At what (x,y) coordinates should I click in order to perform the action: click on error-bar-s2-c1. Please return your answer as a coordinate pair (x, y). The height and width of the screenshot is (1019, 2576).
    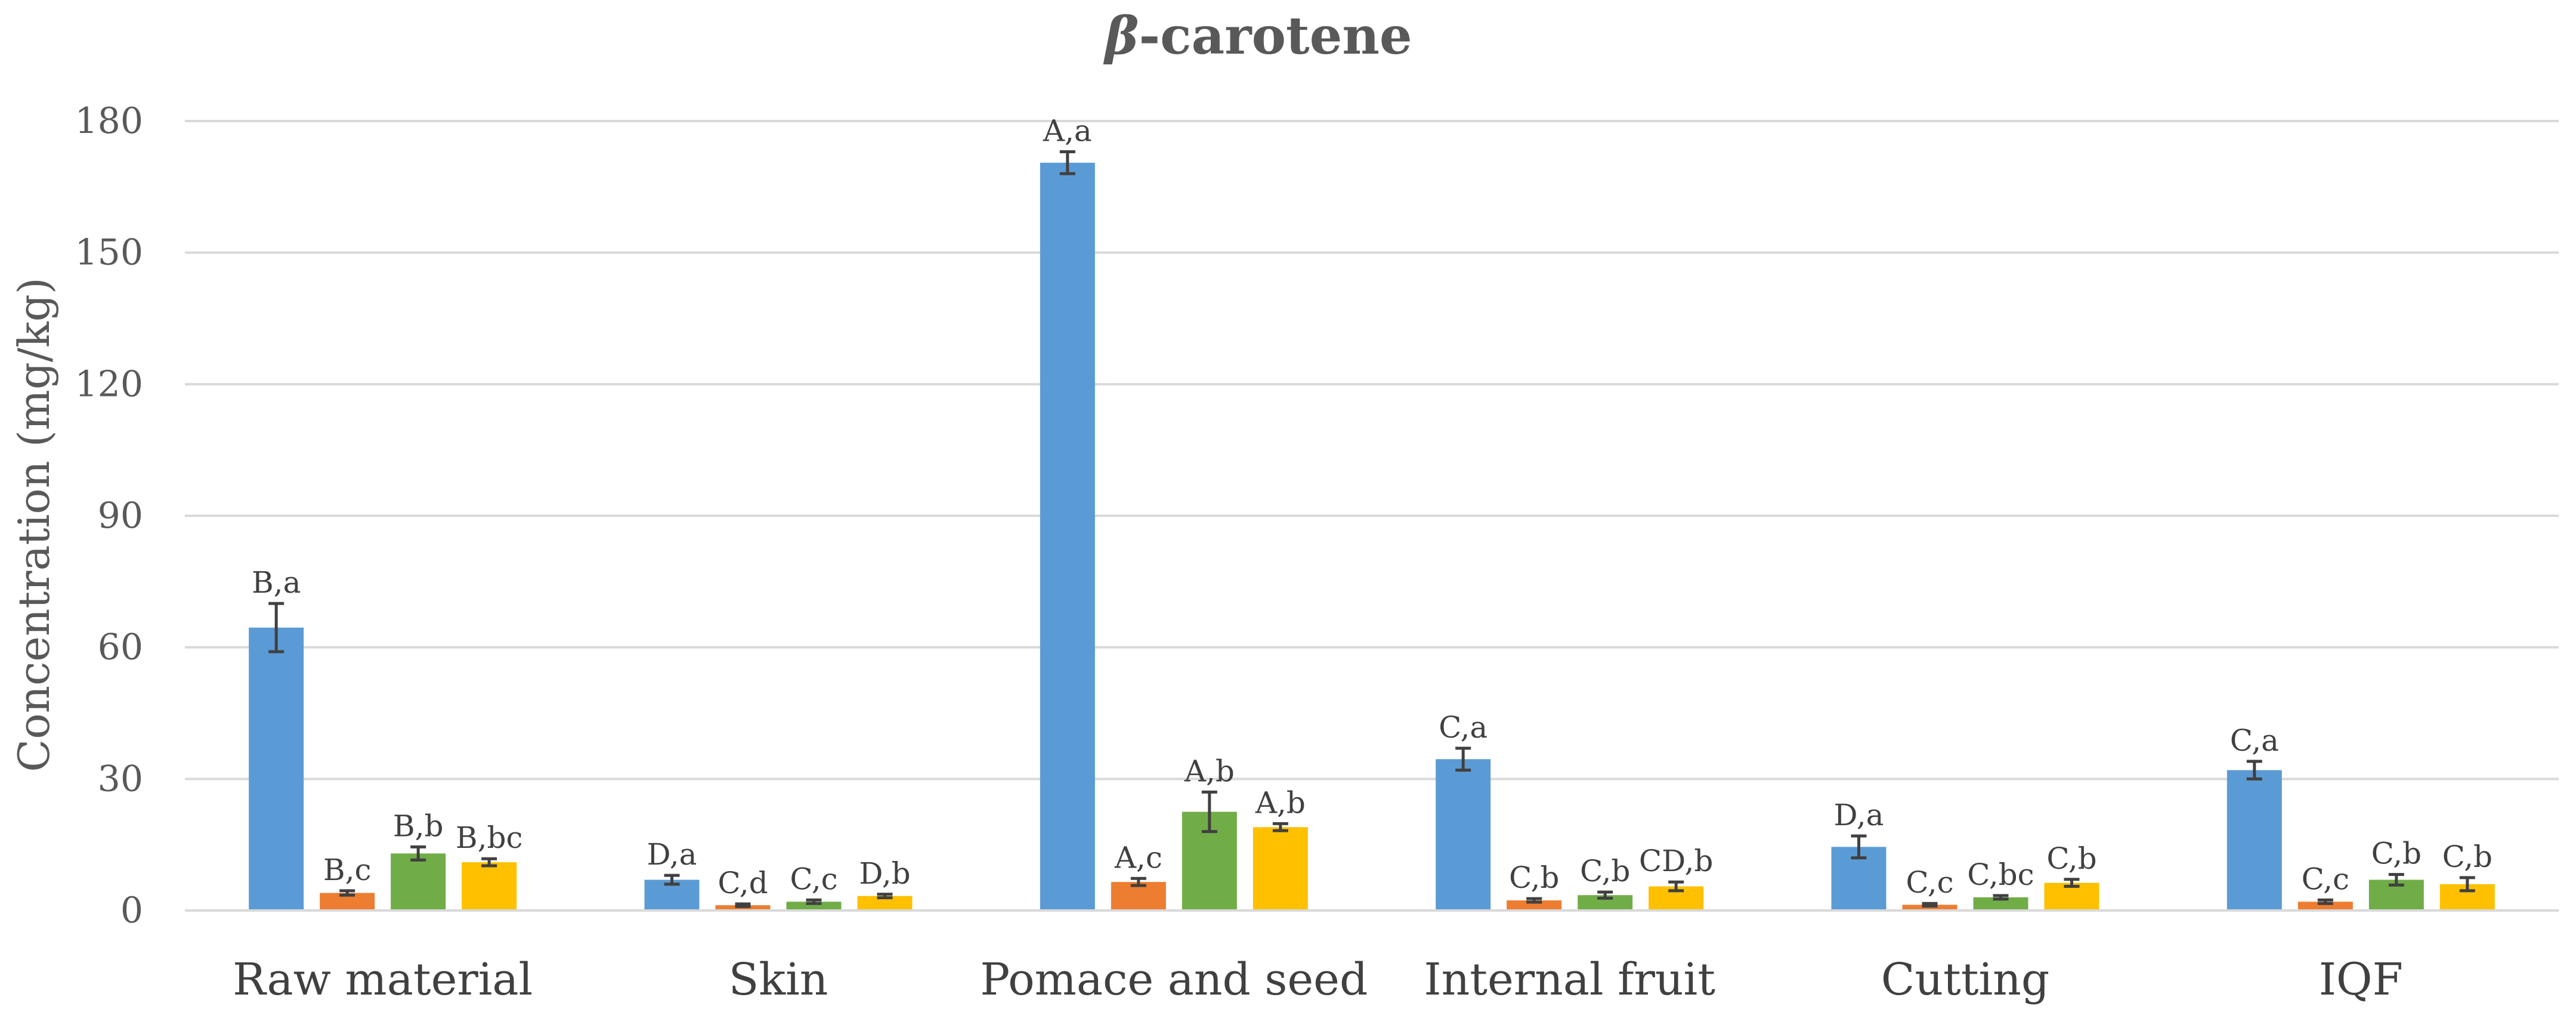
    Looking at the image, I should click on (814, 902).